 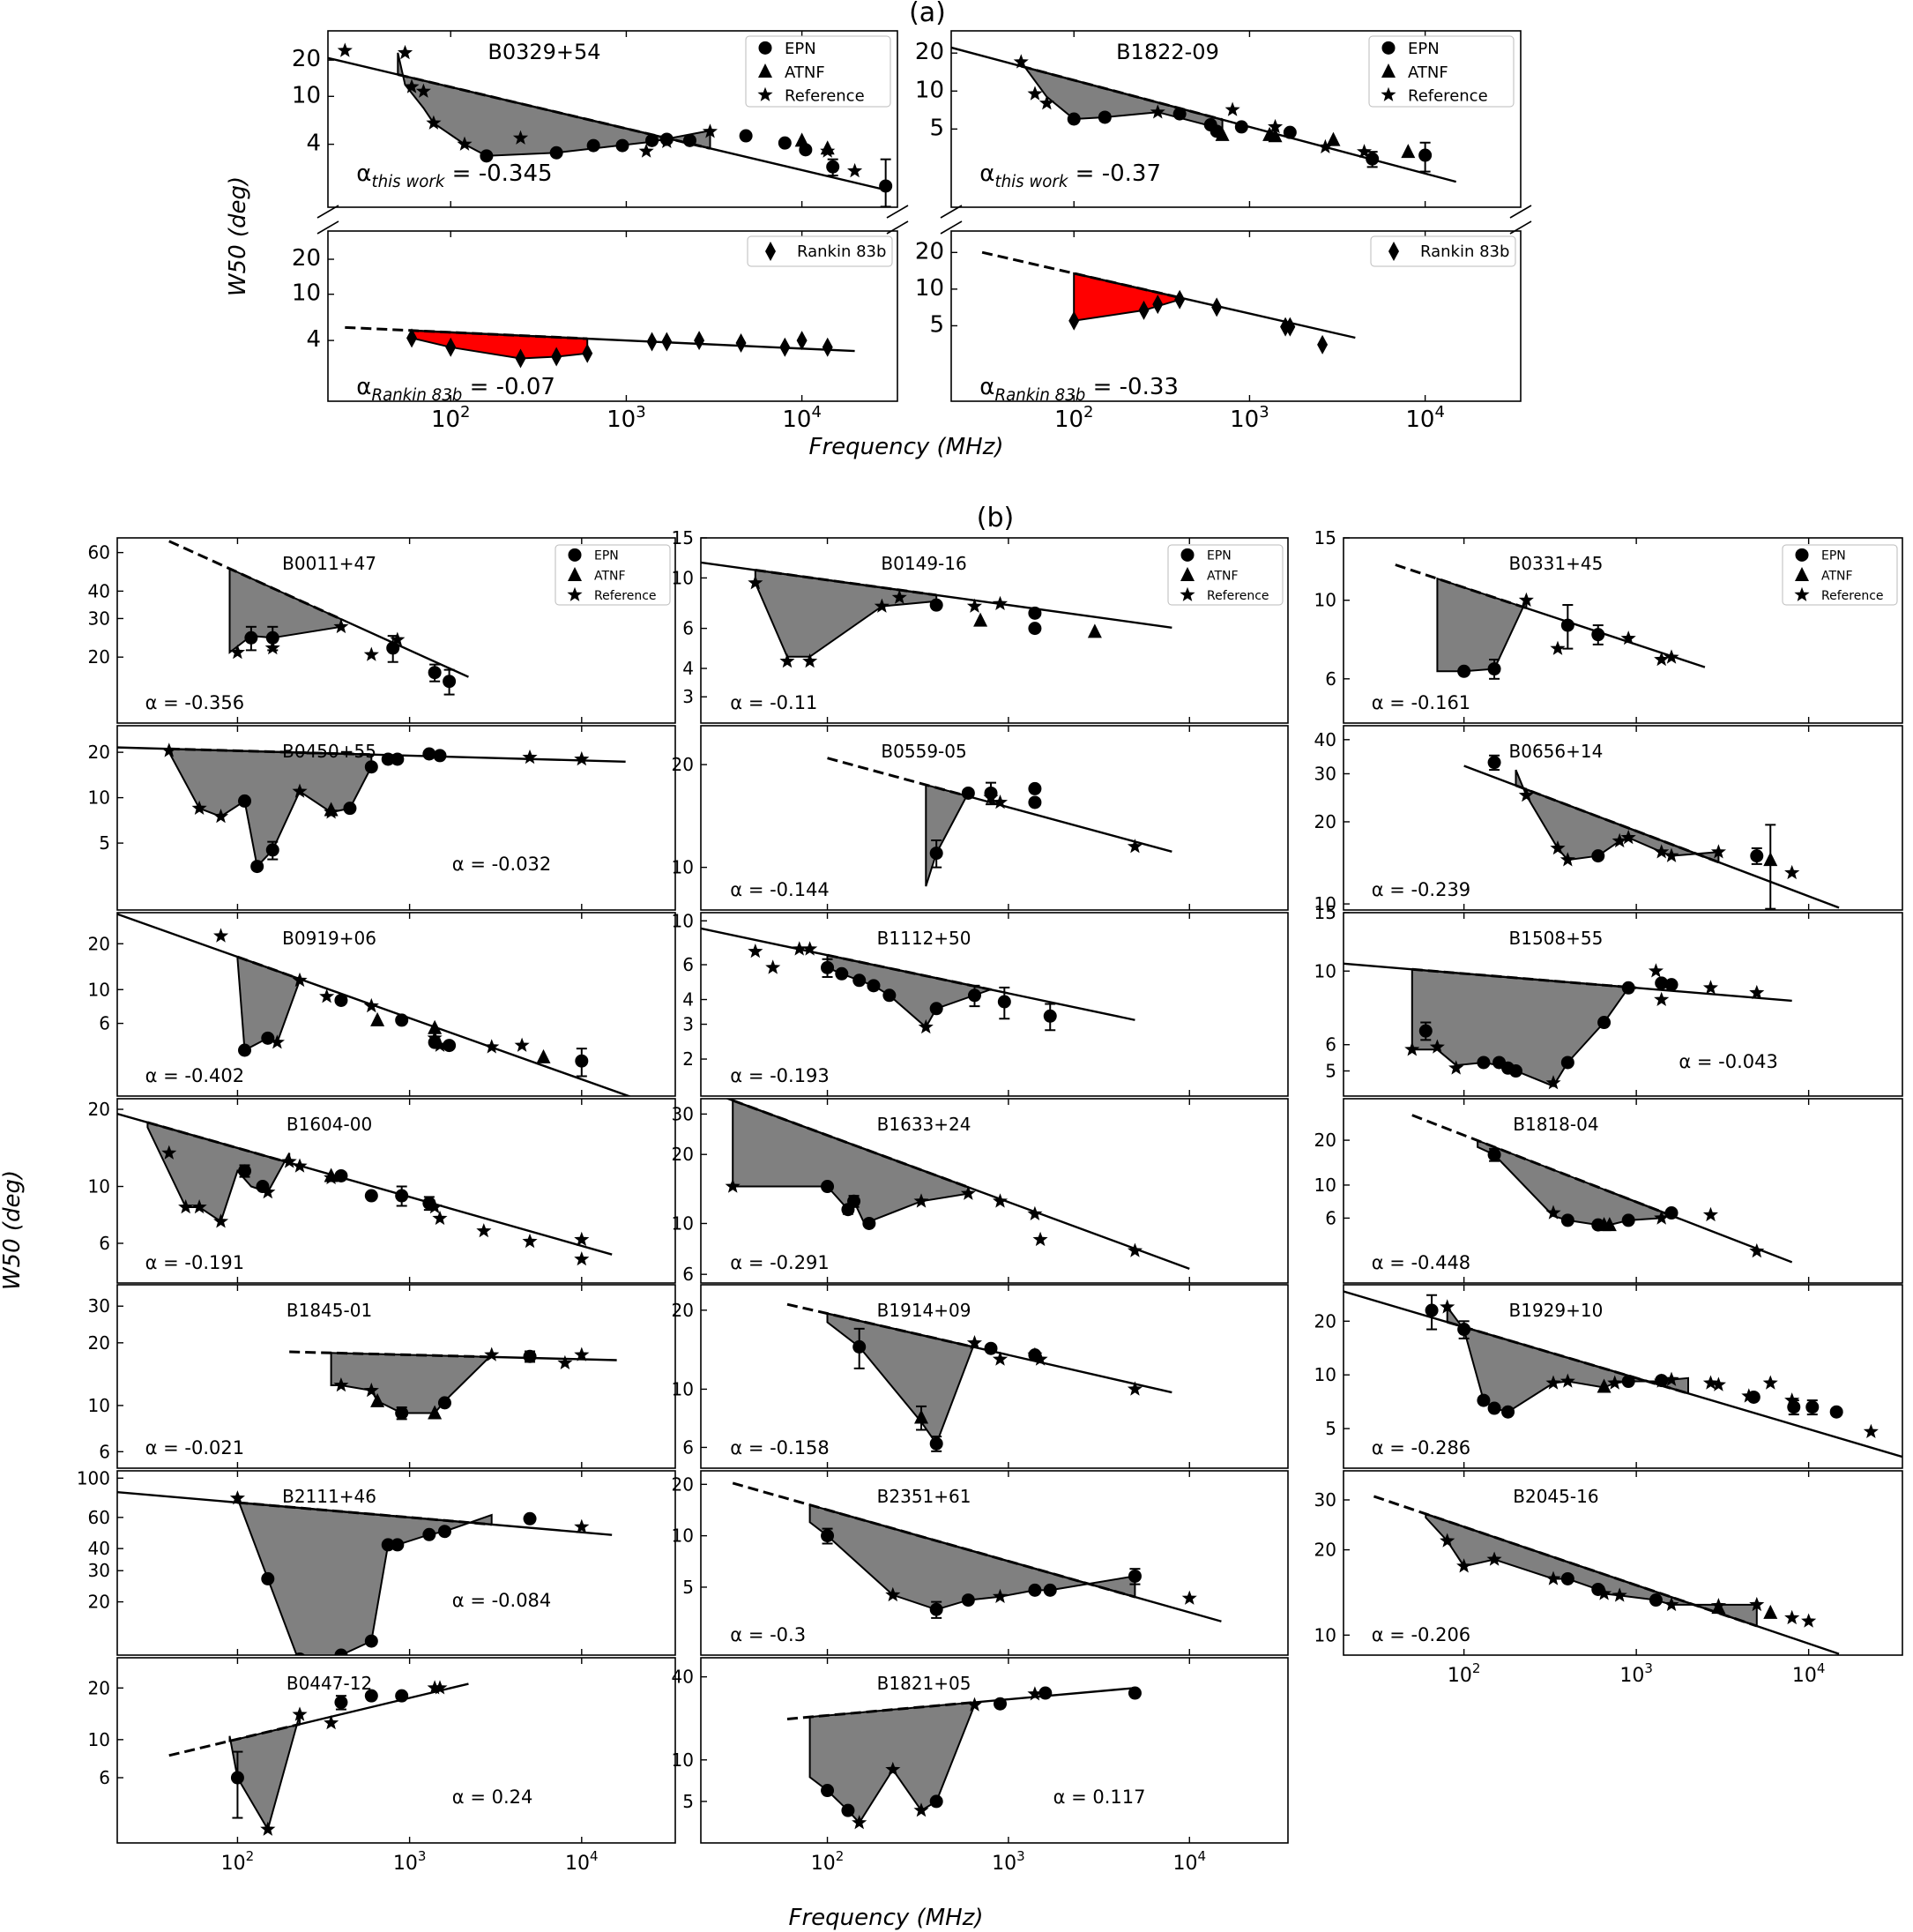 I want to click on shaded-region, so click(x=972, y=1557).